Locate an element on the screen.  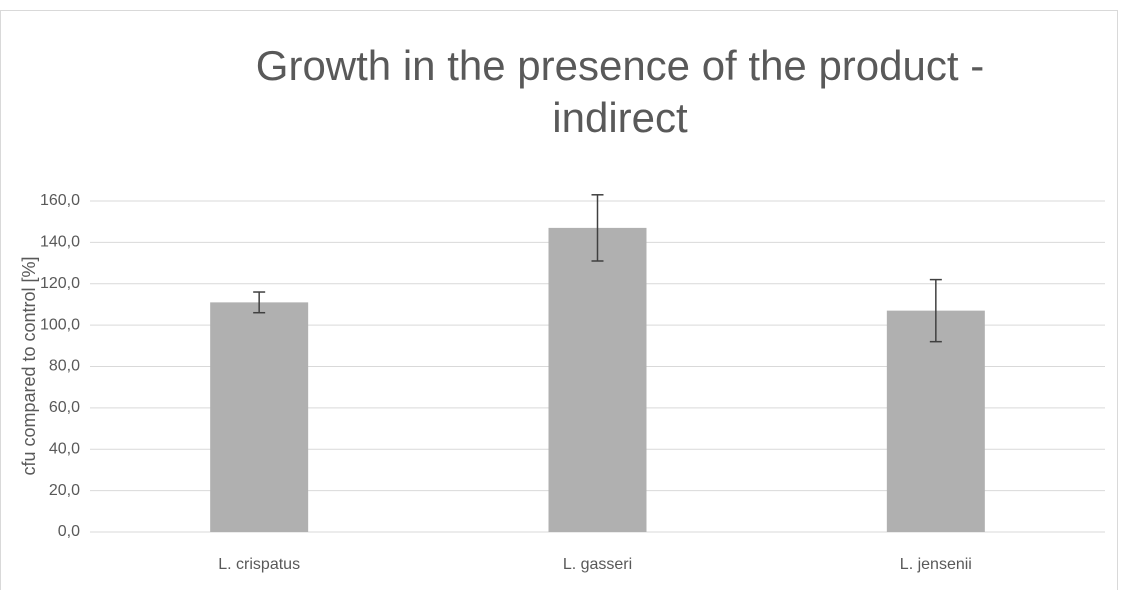
y-axis-label: cfu compared to control [%] is located at coordinates (29, 365).